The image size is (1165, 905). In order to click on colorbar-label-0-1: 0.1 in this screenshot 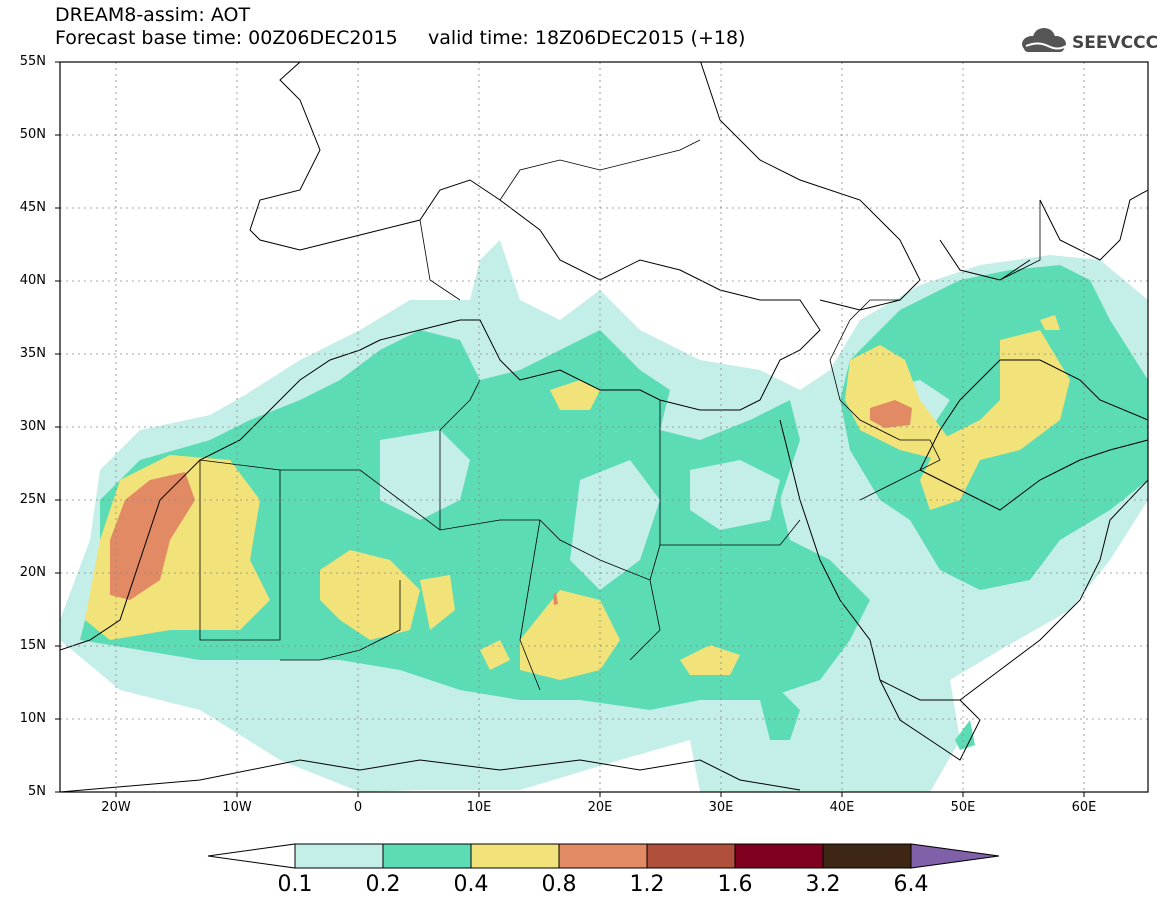, I will do `click(295, 884)`.